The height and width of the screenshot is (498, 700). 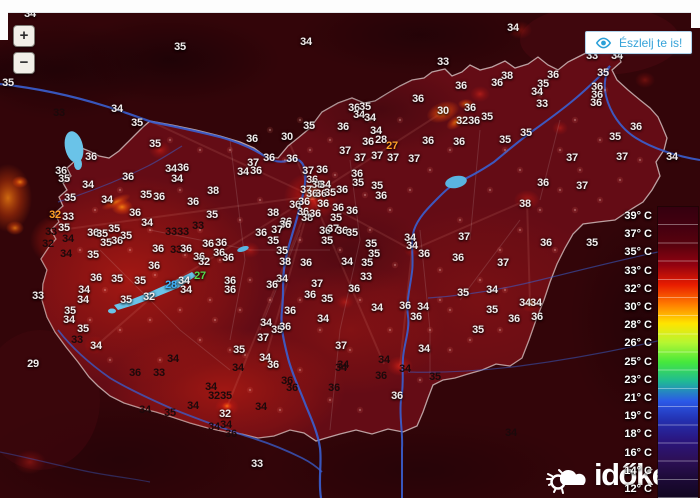 What do you see at coordinates (568, 475) in the screenshot?
I see `logo-cloud-sun-icon` at bounding box center [568, 475].